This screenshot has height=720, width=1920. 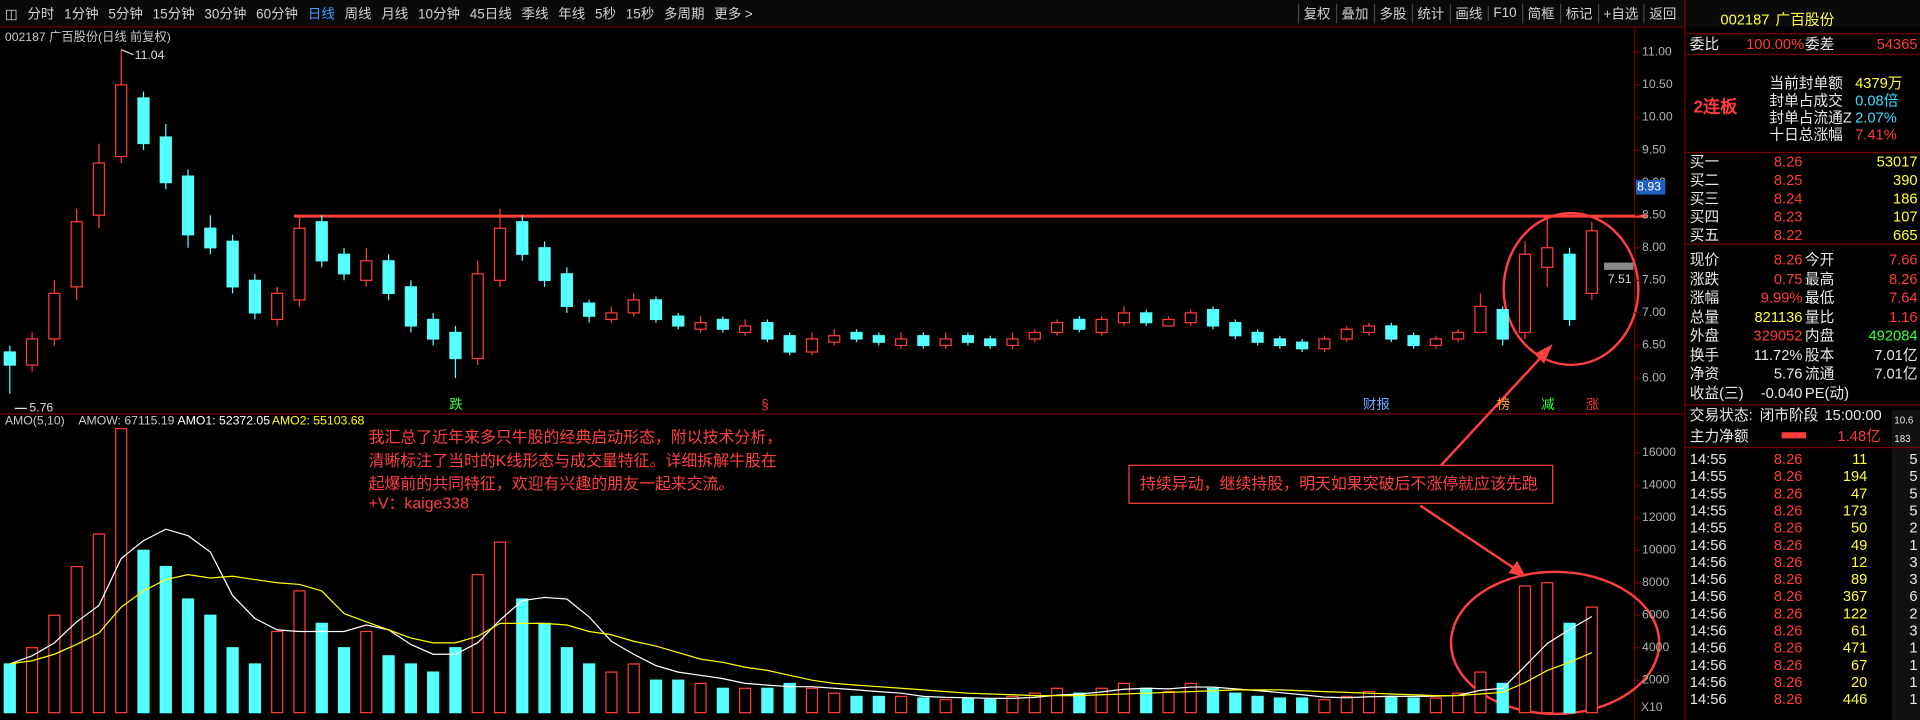 I want to click on quote-label: 总量, so click(x=1704, y=316).